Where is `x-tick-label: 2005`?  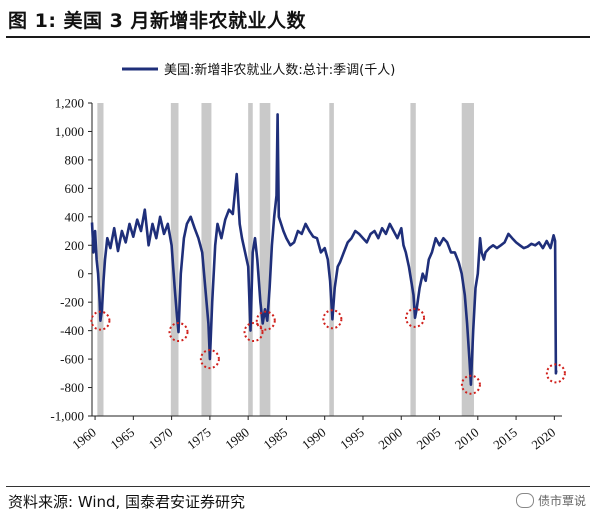 x-tick-label: 2005 is located at coordinates (429, 439).